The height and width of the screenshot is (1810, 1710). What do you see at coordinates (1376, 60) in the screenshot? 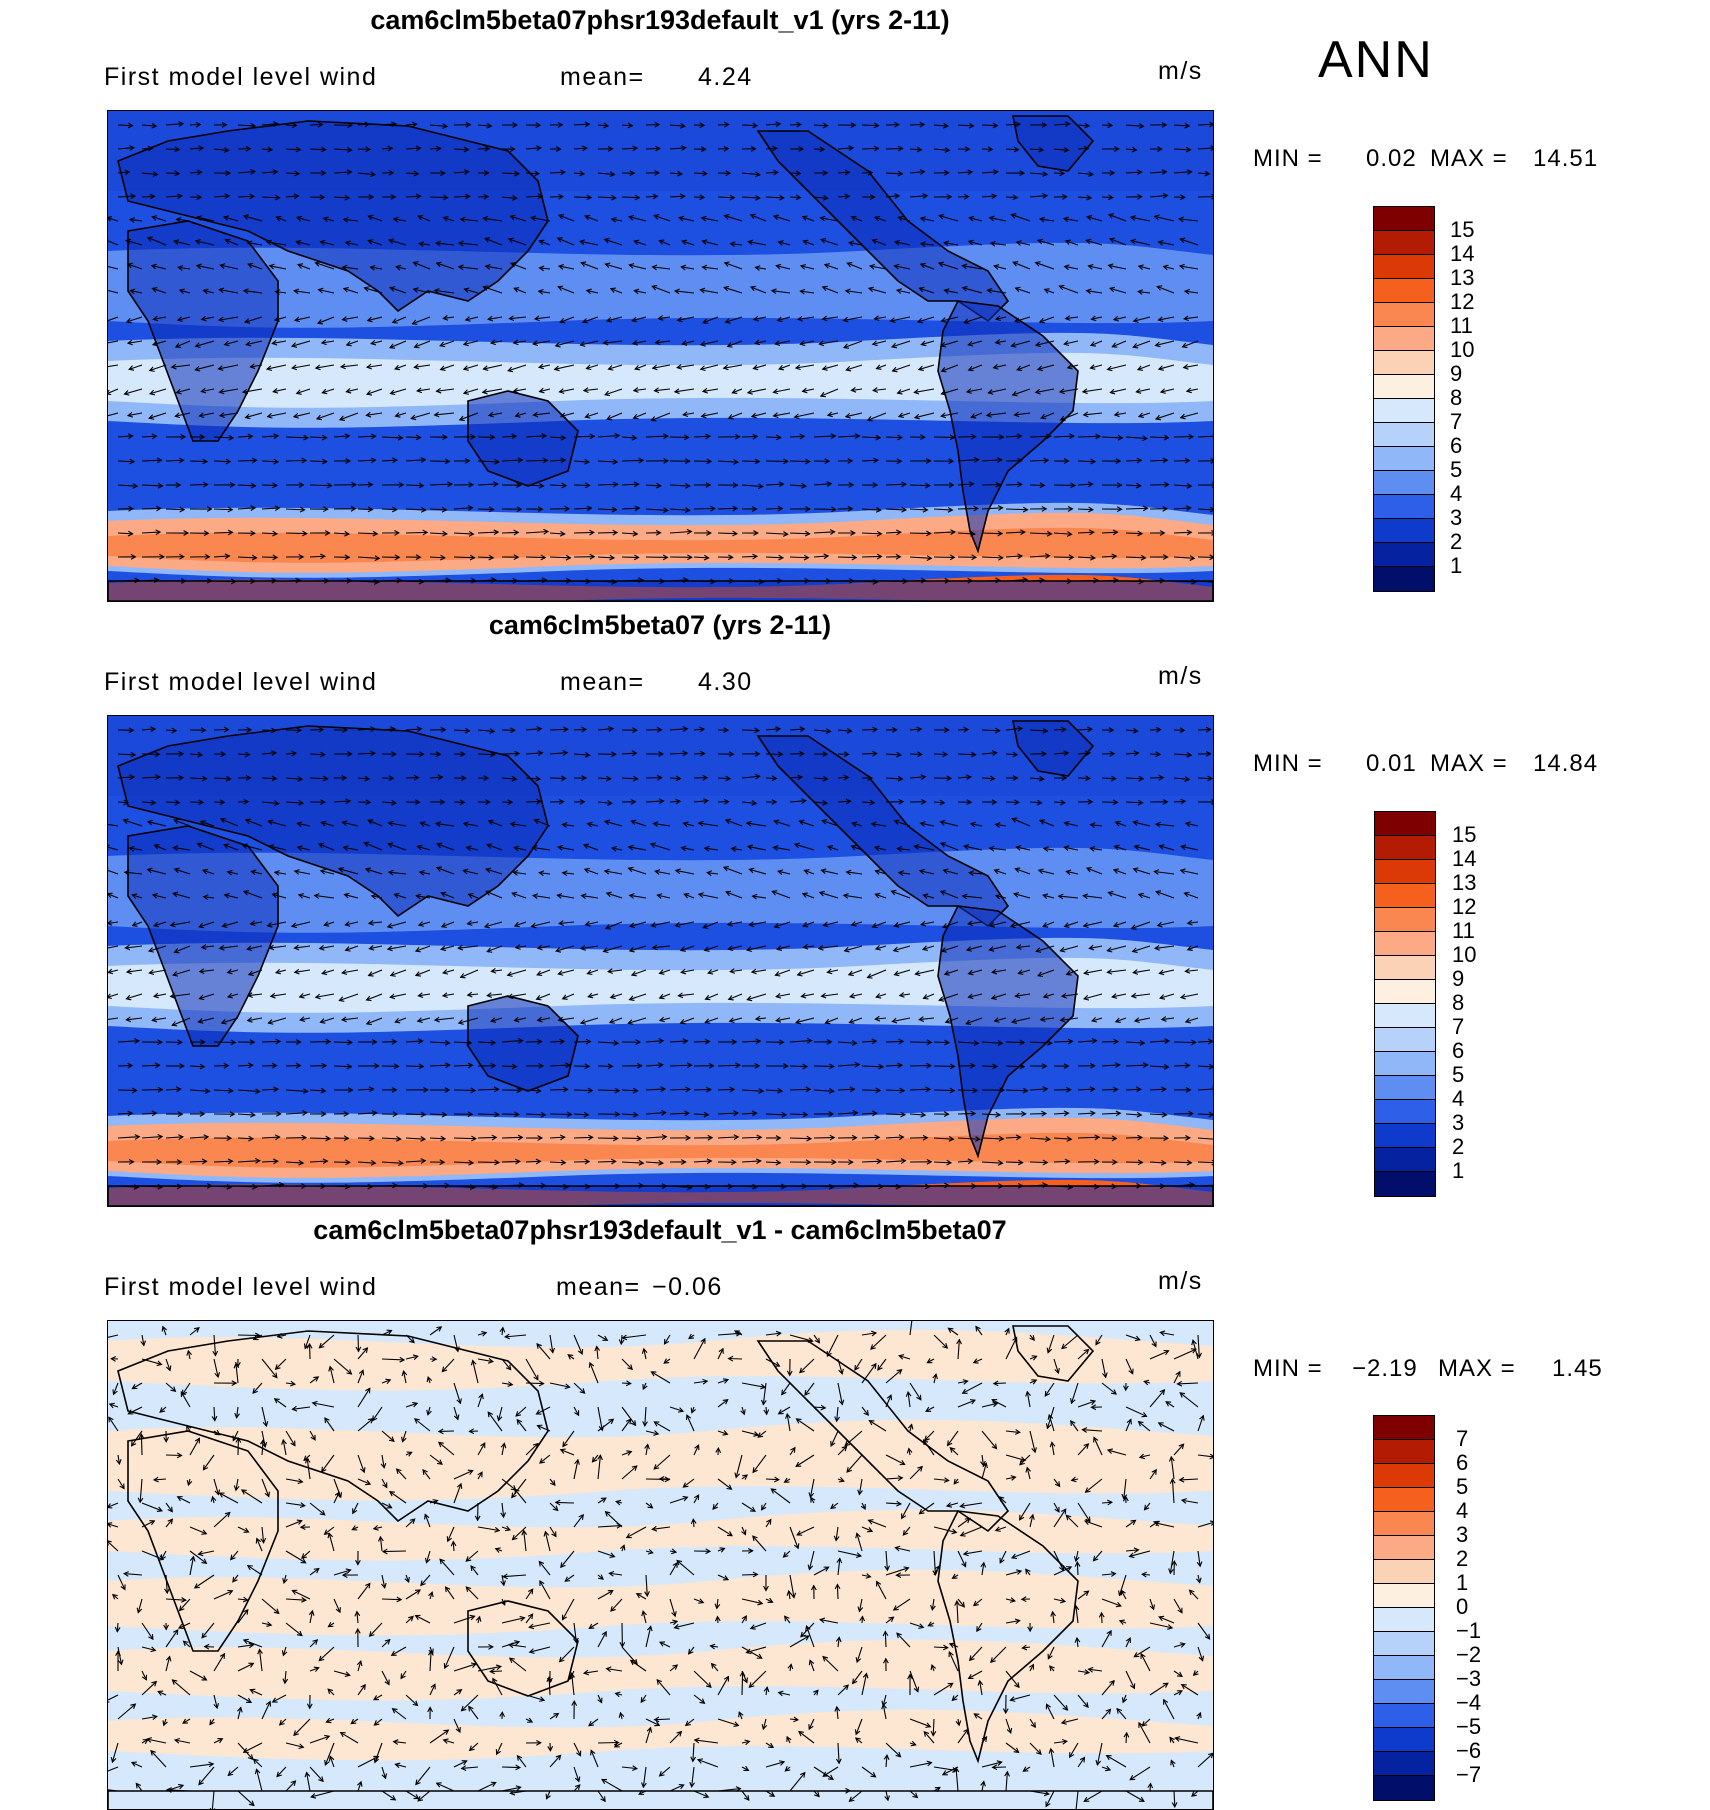
I see `season-label: ANN` at bounding box center [1376, 60].